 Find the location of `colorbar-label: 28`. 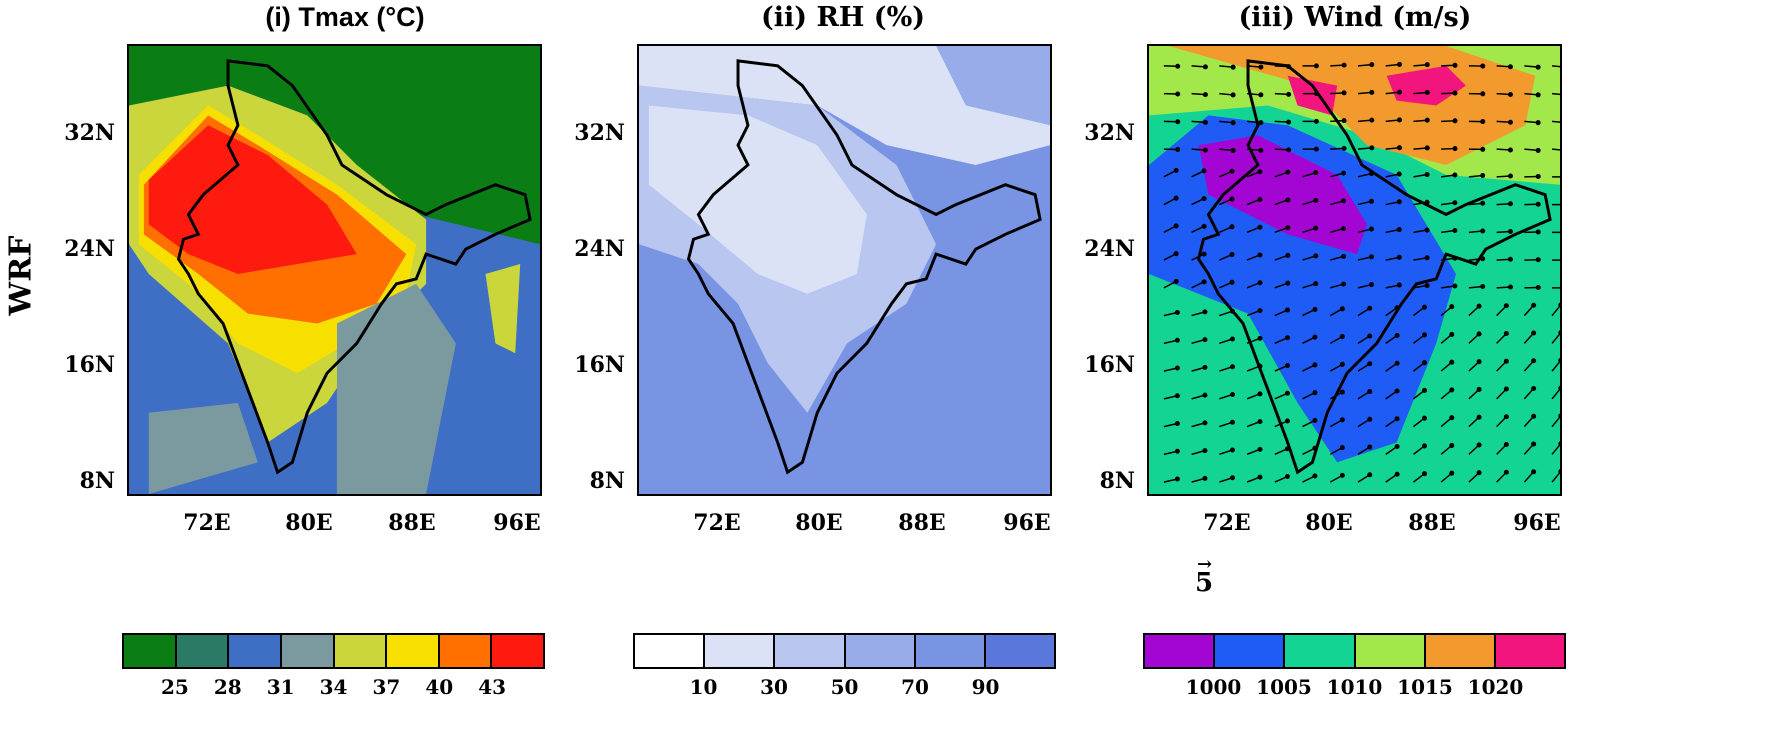

colorbar-label: 28 is located at coordinates (227, 687).